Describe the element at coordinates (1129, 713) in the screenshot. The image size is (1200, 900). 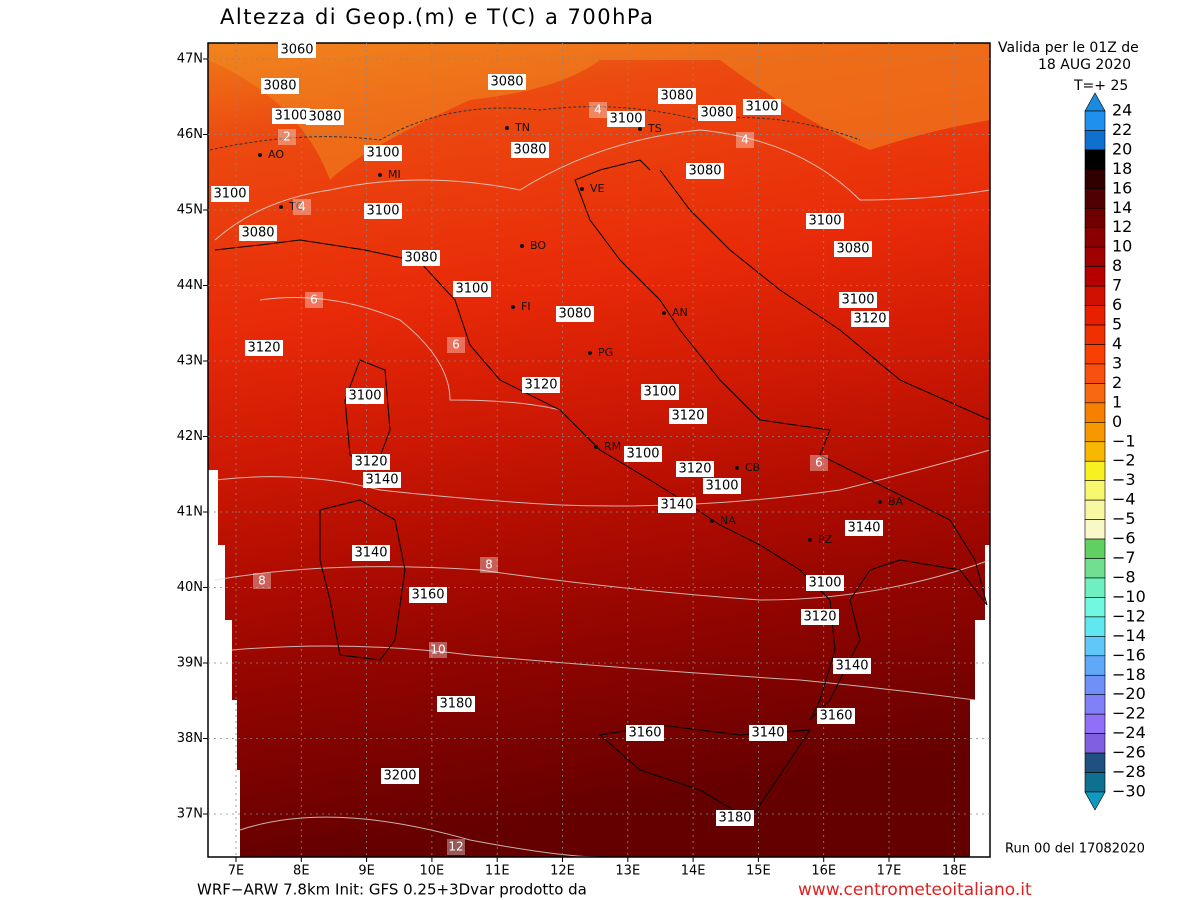
I see `colorbar-label: −22` at that location.